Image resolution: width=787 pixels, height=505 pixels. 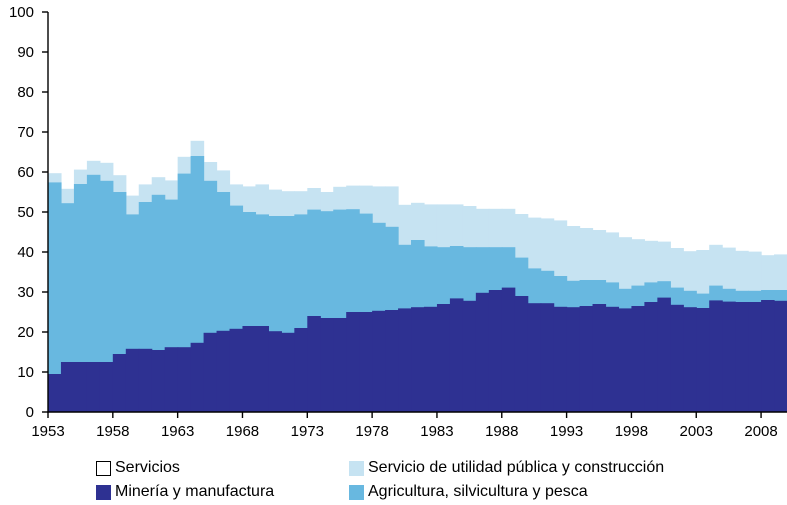 What do you see at coordinates (379, 361) in the screenshot?
I see `bar-miner-a-y-manufactura-1978` at bounding box center [379, 361].